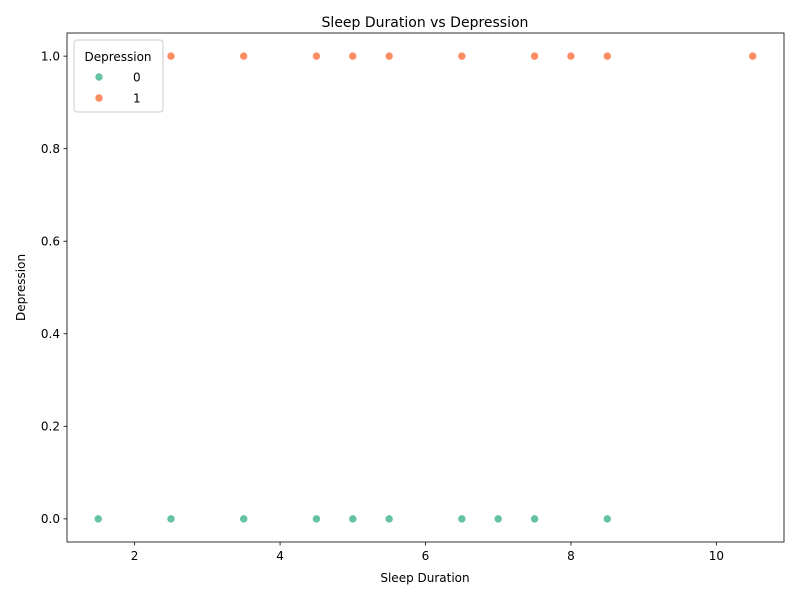 The height and width of the screenshot is (600, 800). What do you see at coordinates (716, 556) in the screenshot?
I see `x-tick-label: 10` at bounding box center [716, 556].